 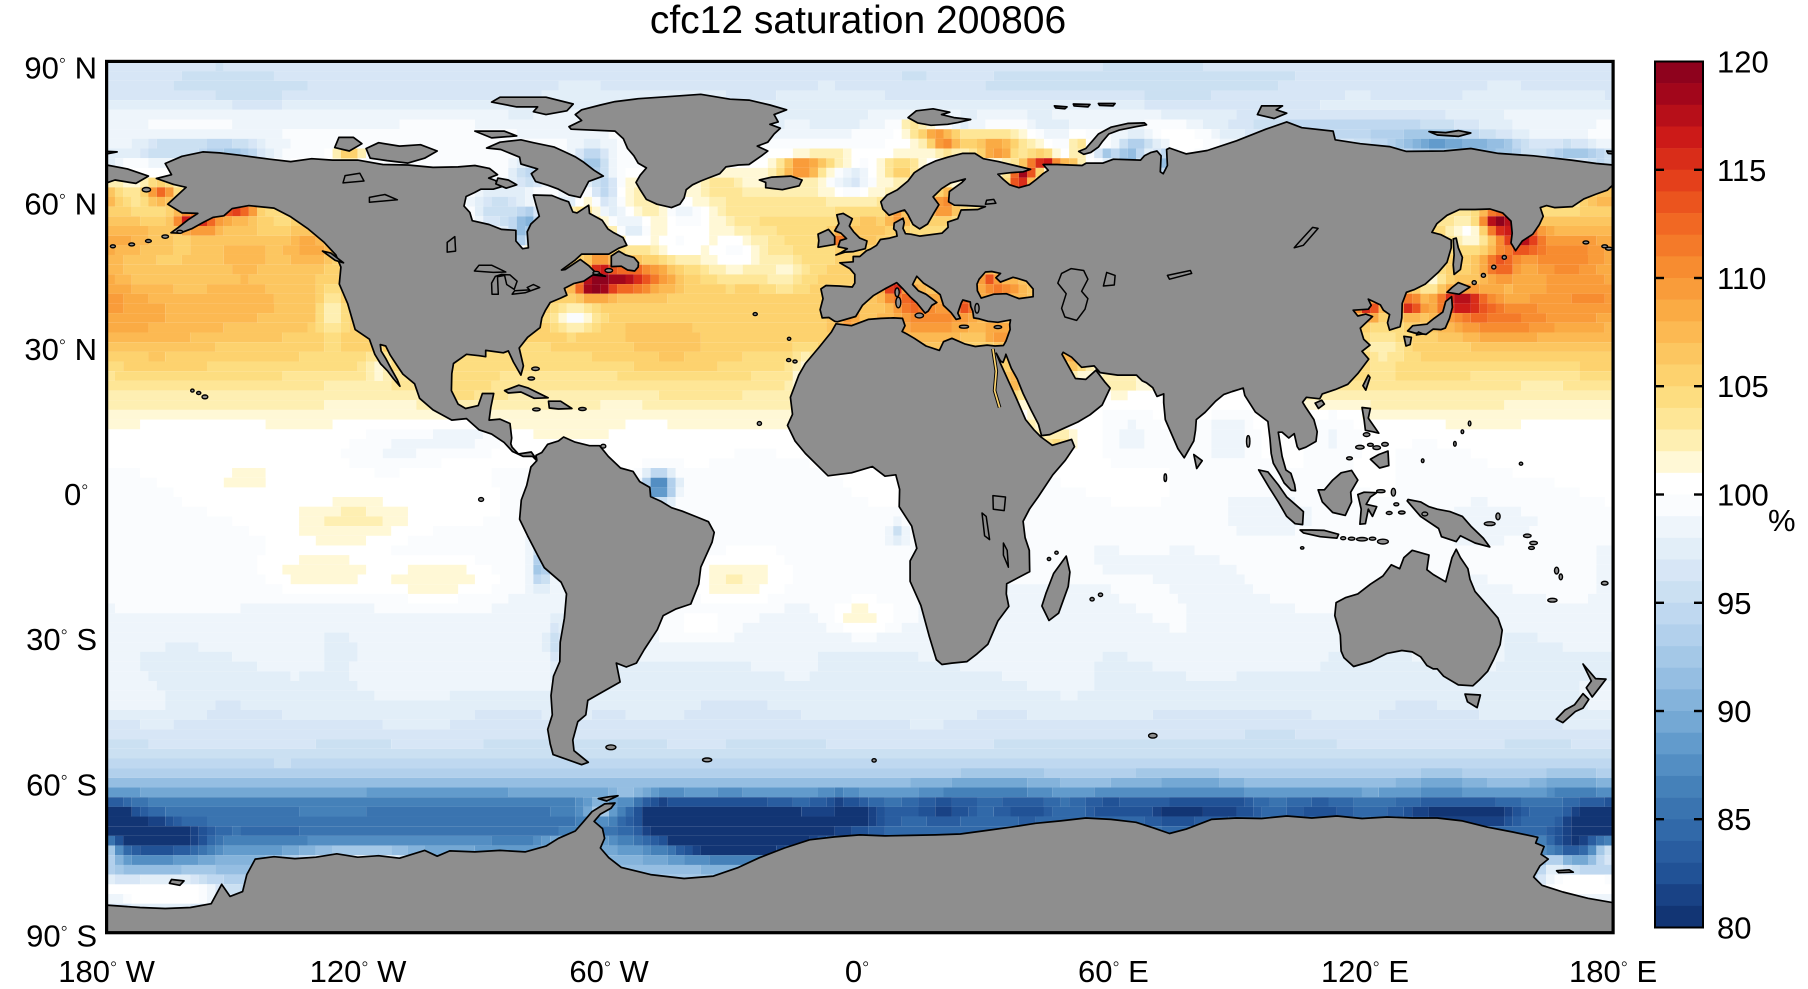 I want to click on svg-text: 85, so click(x=1734, y=819).